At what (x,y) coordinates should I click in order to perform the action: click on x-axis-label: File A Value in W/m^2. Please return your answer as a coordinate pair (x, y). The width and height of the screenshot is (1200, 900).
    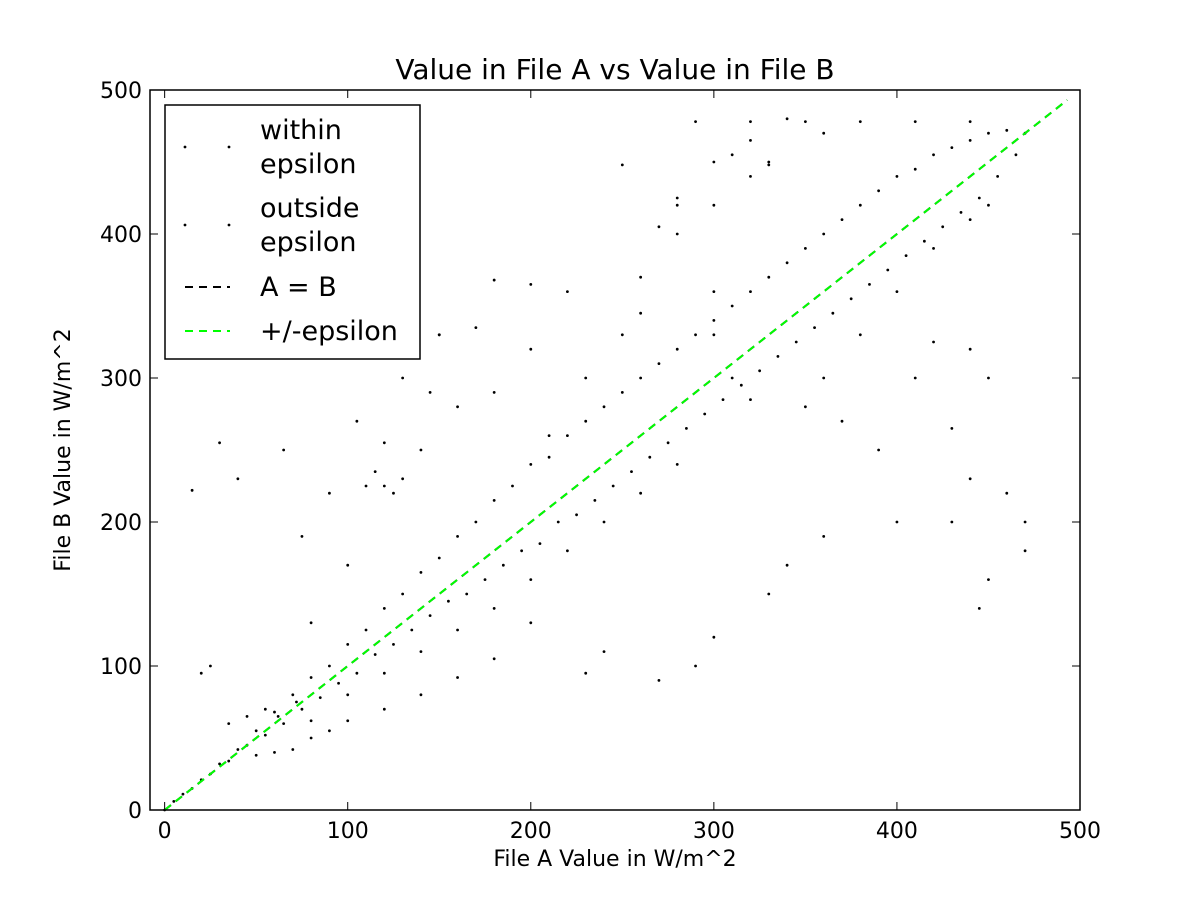
    Looking at the image, I should click on (614, 859).